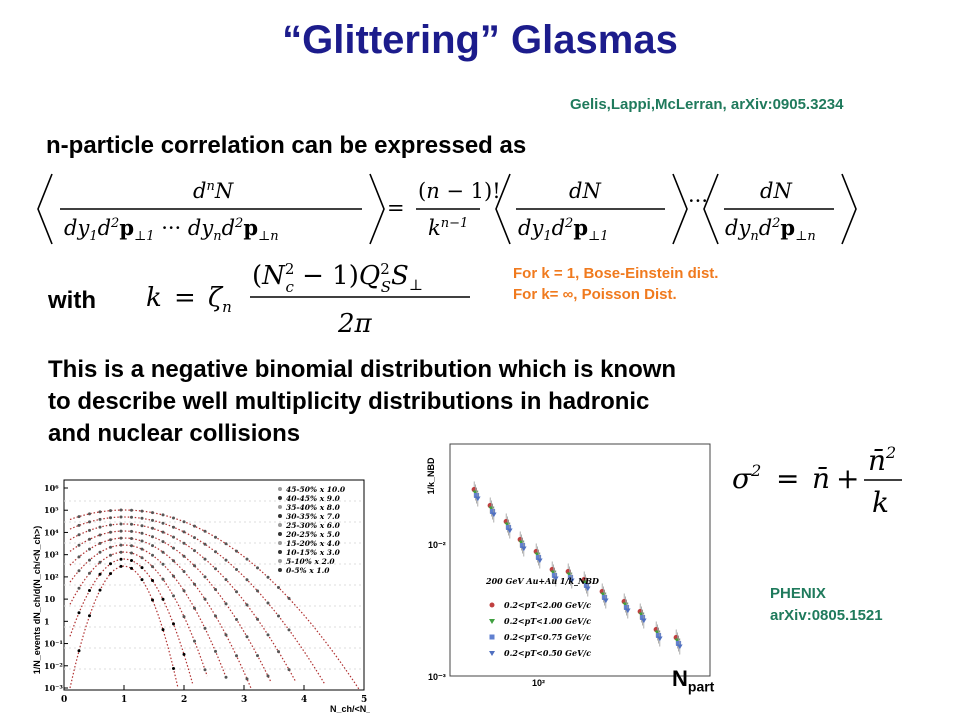 This screenshot has width=960, height=720. Describe the element at coordinates (313, 498) in the screenshot. I see `left-plot-legend-label: 40-45% x 9.0` at that location.